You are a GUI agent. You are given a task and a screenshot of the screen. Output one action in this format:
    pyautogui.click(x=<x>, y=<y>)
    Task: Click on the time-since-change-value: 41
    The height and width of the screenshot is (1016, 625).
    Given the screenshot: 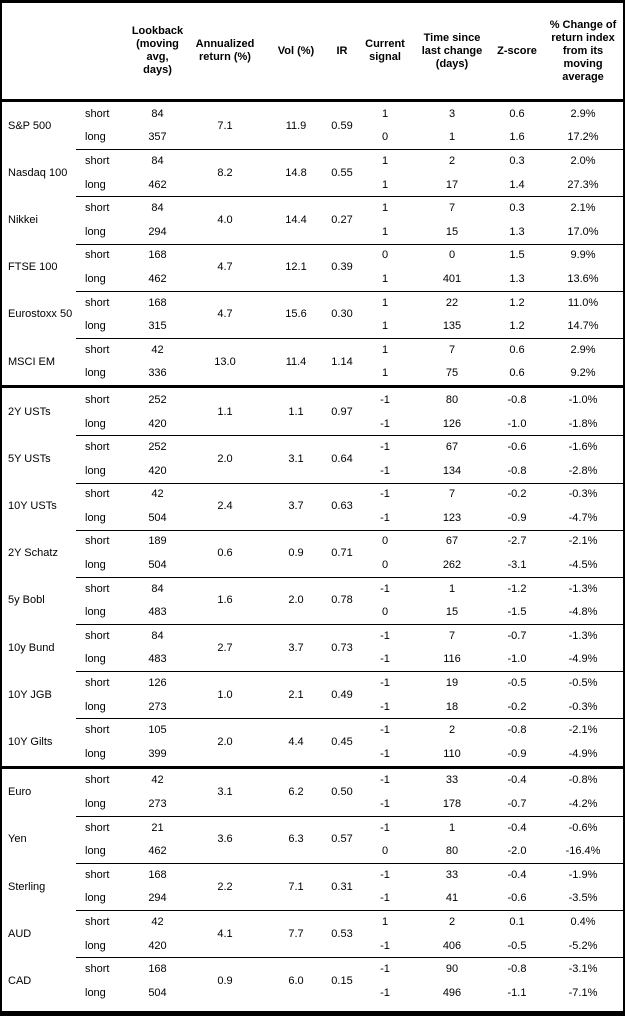 What is the action you would take?
    pyautogui.click(x=452, y=898)
    